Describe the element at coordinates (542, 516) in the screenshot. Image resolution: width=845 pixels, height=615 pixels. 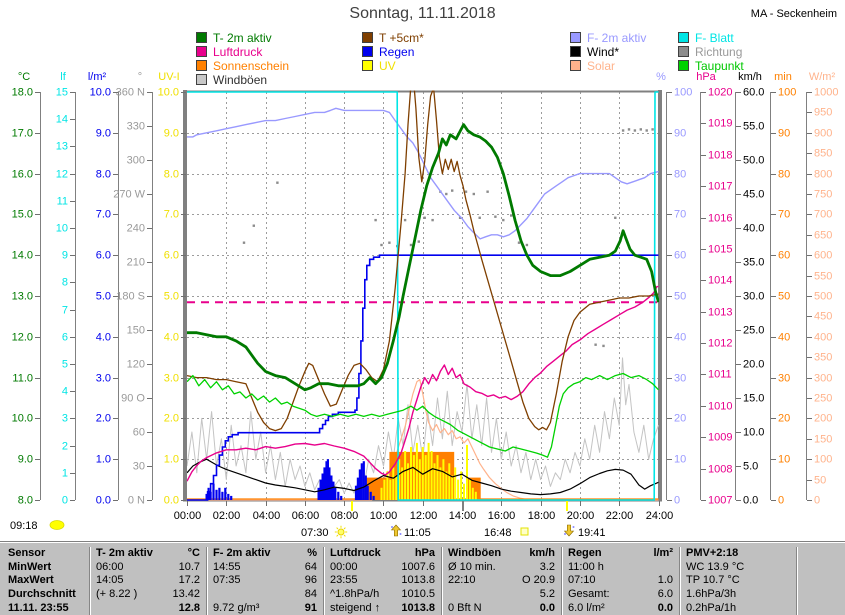
I see `x-tick-label: 18:00` at that location.